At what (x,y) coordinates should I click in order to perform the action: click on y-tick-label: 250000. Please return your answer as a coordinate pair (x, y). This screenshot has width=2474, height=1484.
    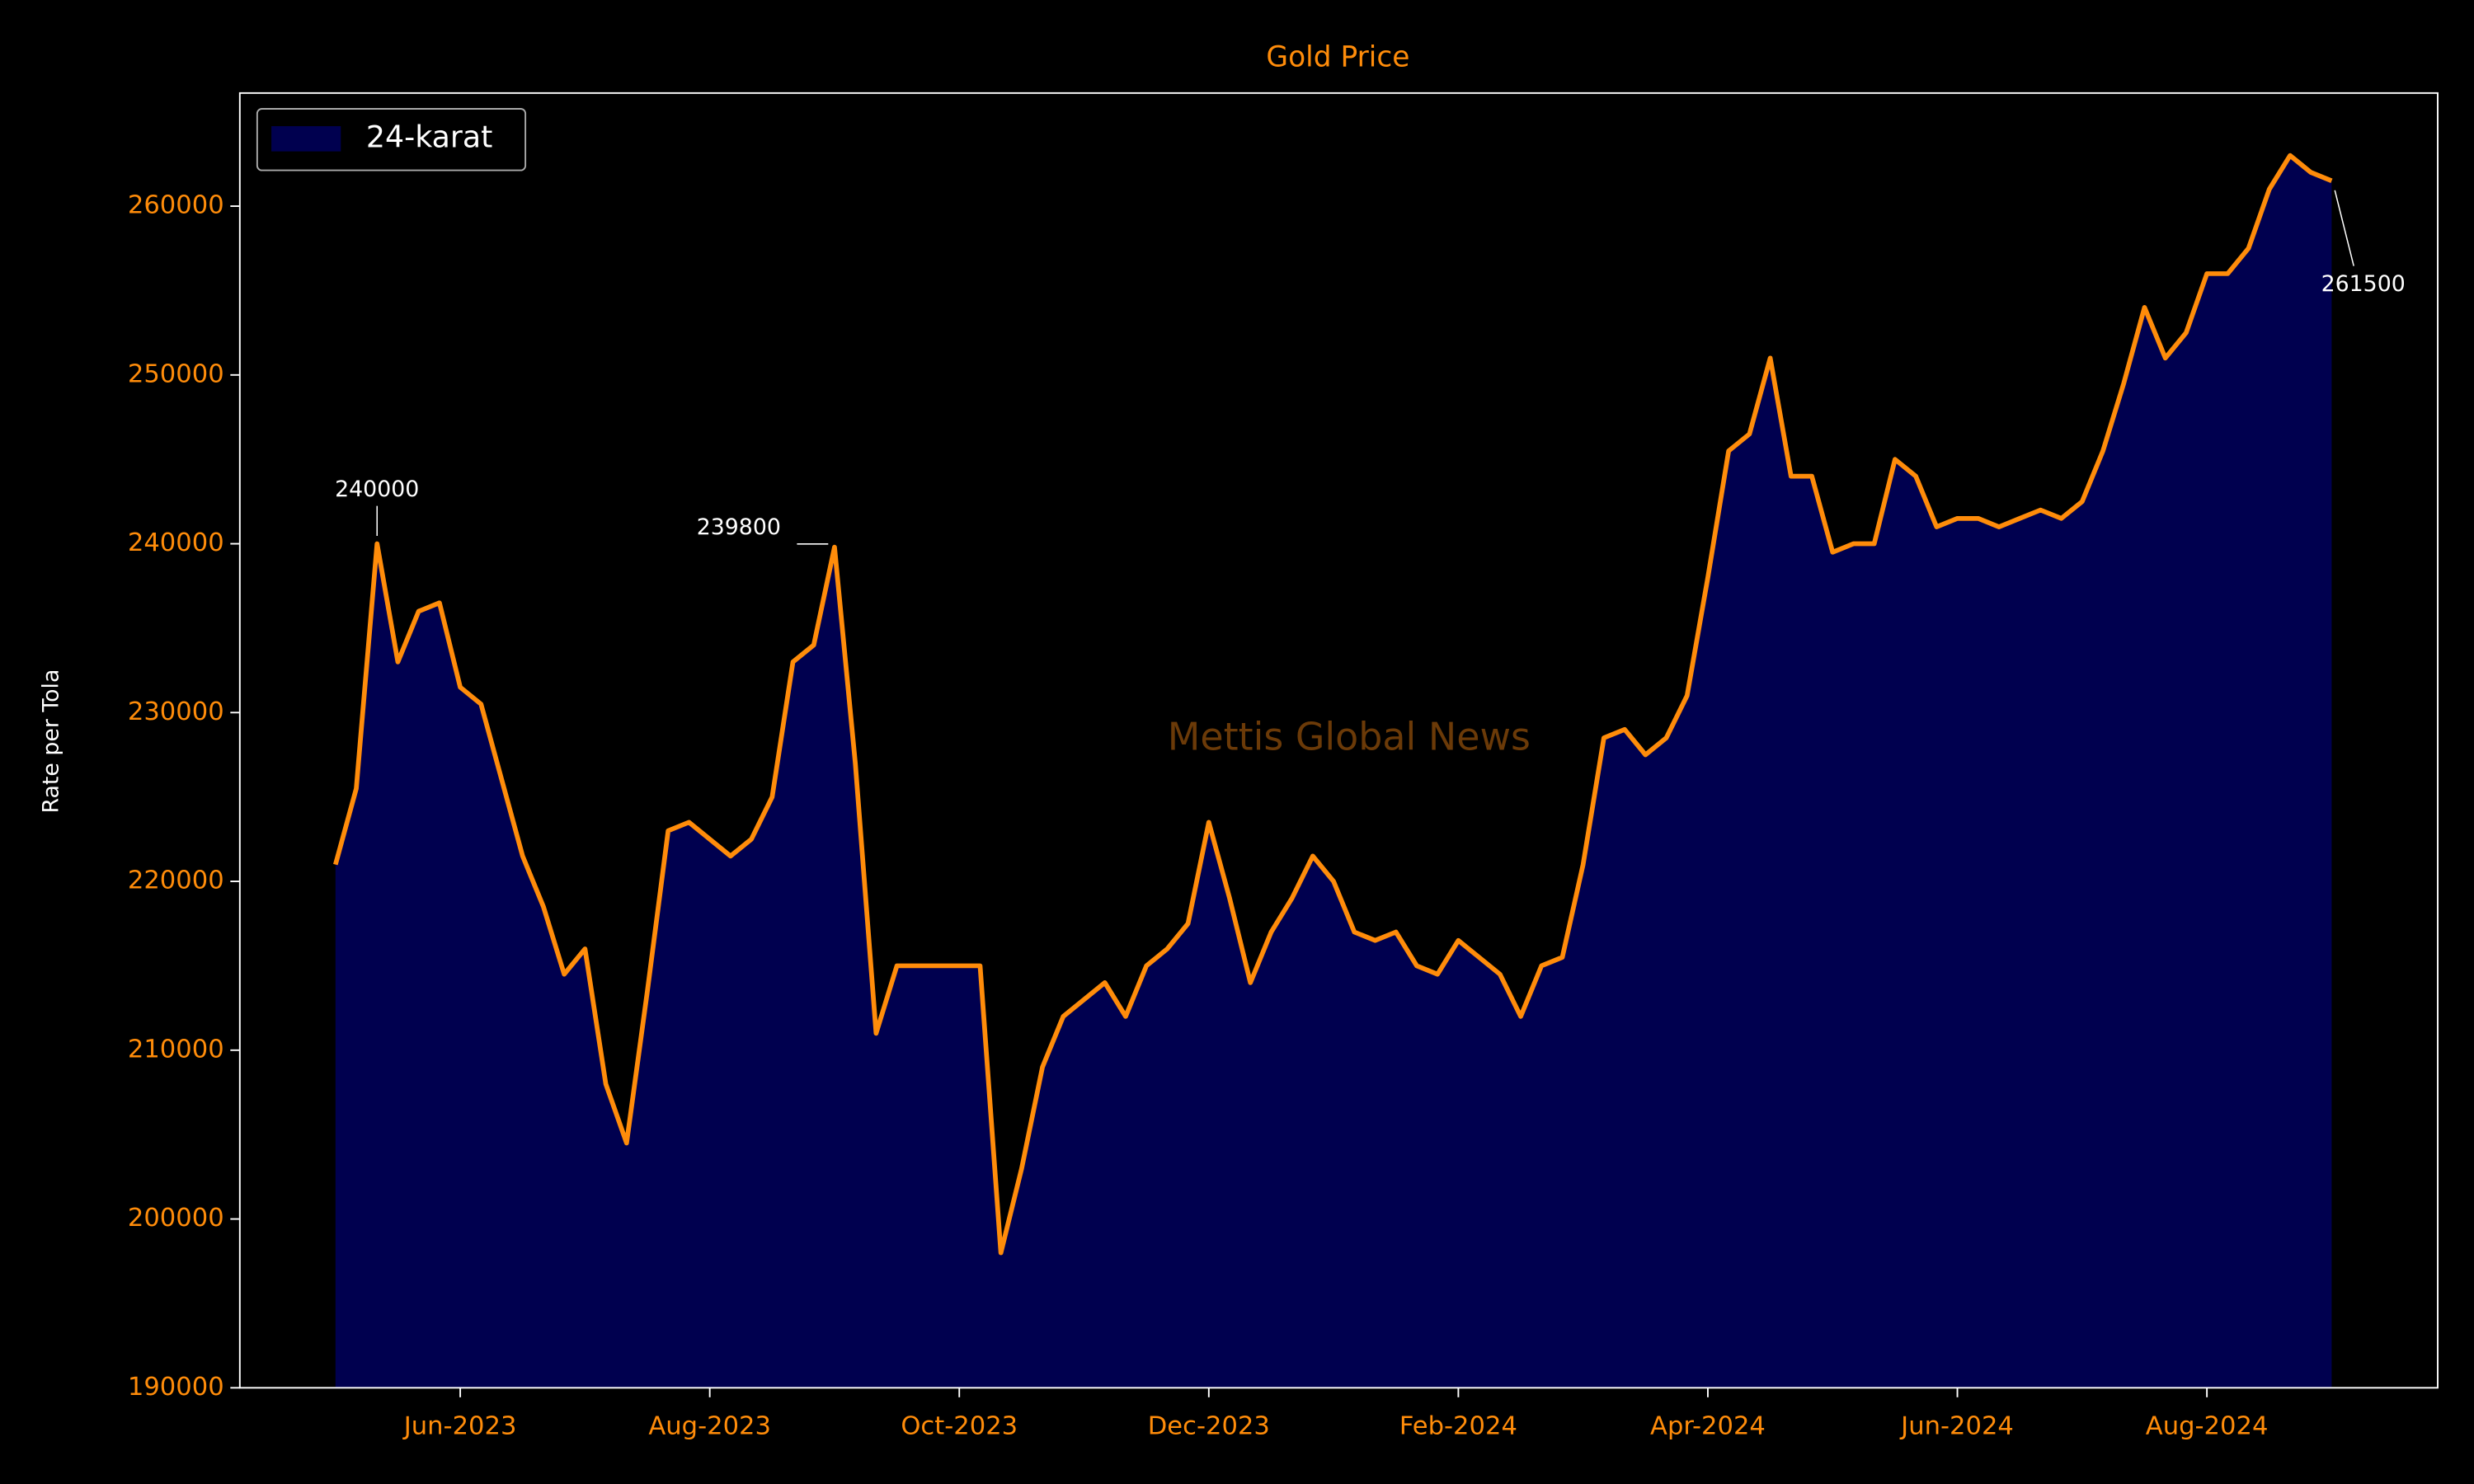
    Looking at the image, I should click on (176, 373).